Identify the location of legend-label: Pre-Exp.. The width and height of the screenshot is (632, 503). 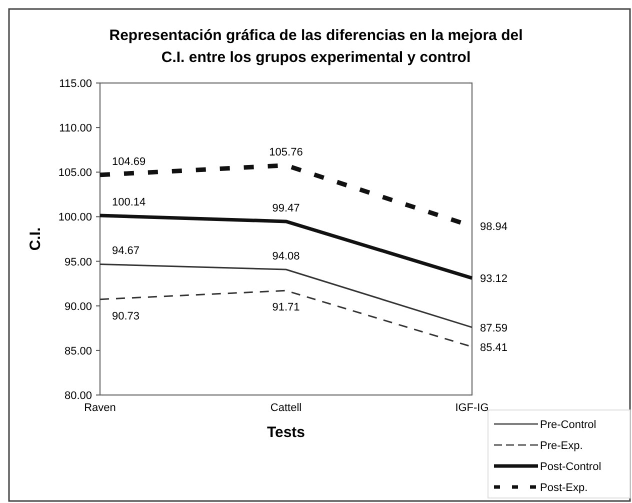
(561, 446).